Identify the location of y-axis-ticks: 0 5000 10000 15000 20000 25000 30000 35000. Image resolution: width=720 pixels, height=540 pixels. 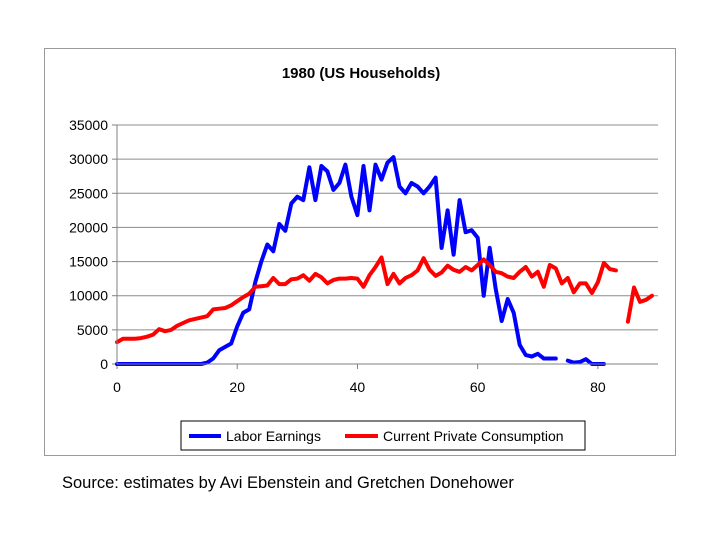
(93, 244).